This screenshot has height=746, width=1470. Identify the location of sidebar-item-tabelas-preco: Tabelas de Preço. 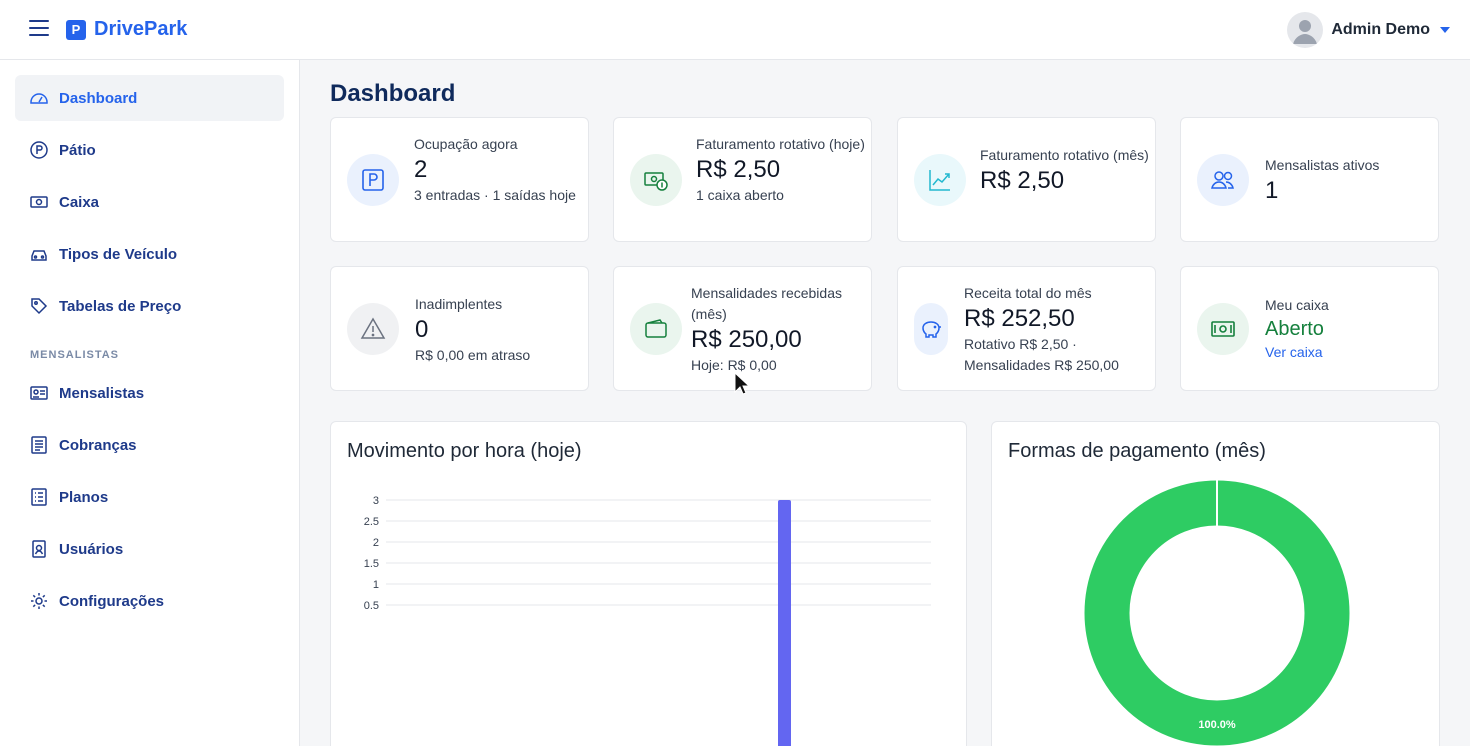
(149, 306).